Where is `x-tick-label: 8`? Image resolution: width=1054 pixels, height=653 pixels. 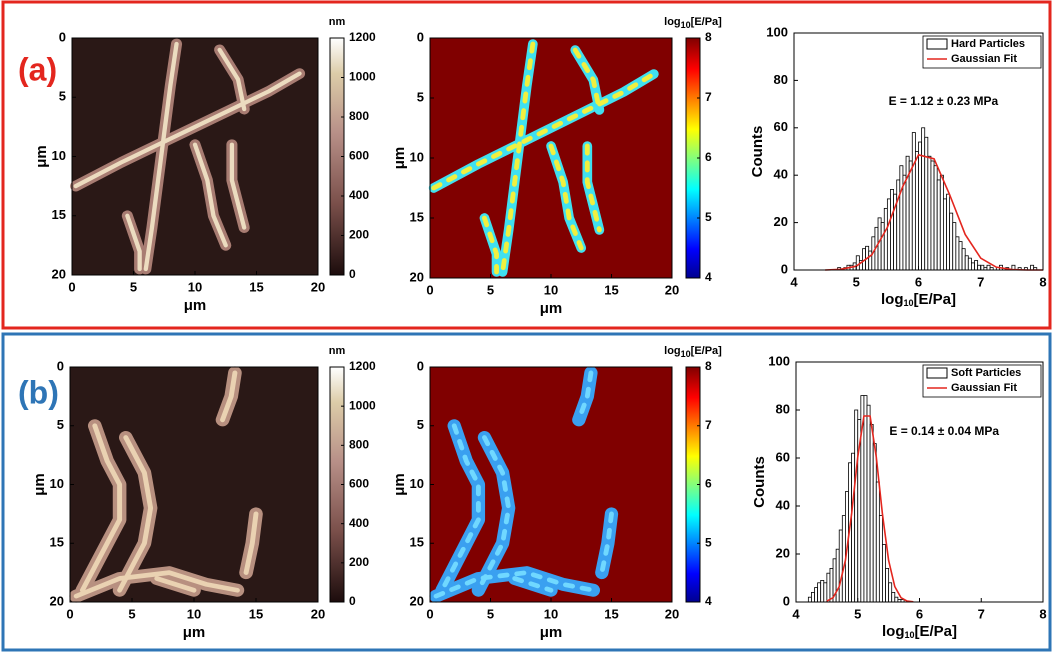 x-tick-label: 8 is located at coordinates (1042, 281).